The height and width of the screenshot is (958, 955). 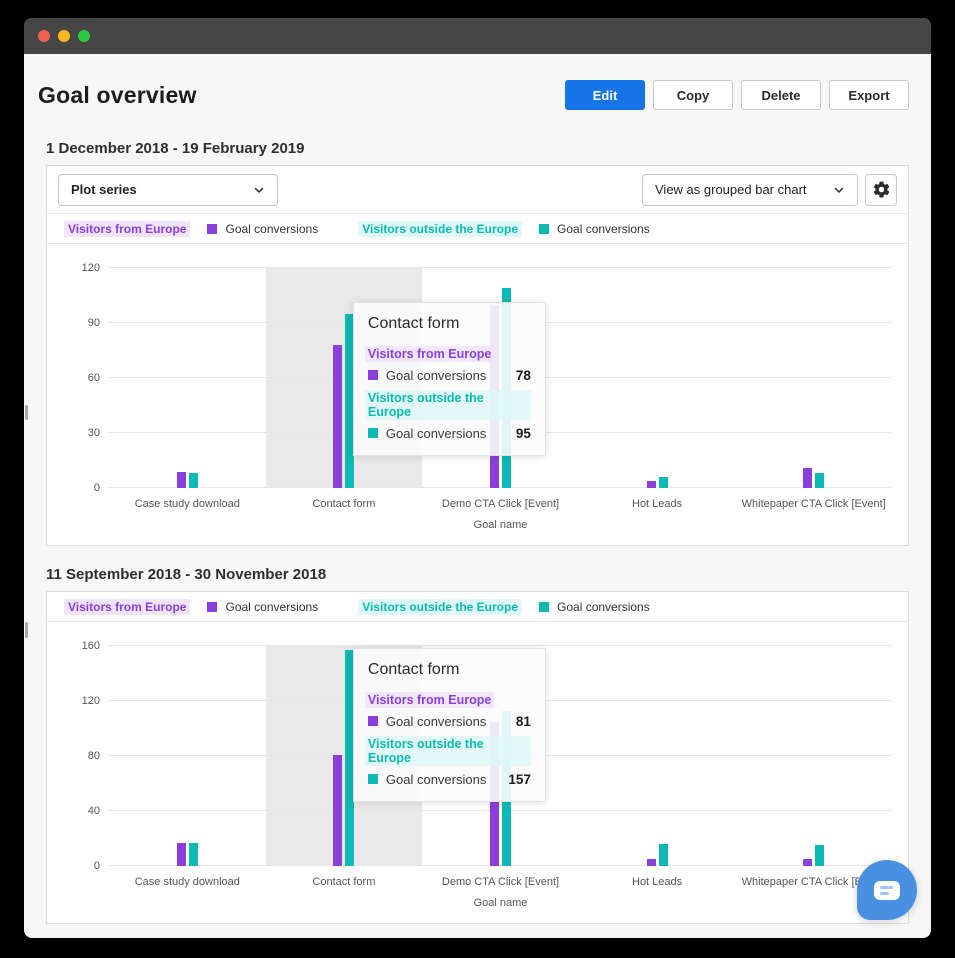 I want to click on tooltip-series-row: Goal conversions 81, so click(x=449, y=721).